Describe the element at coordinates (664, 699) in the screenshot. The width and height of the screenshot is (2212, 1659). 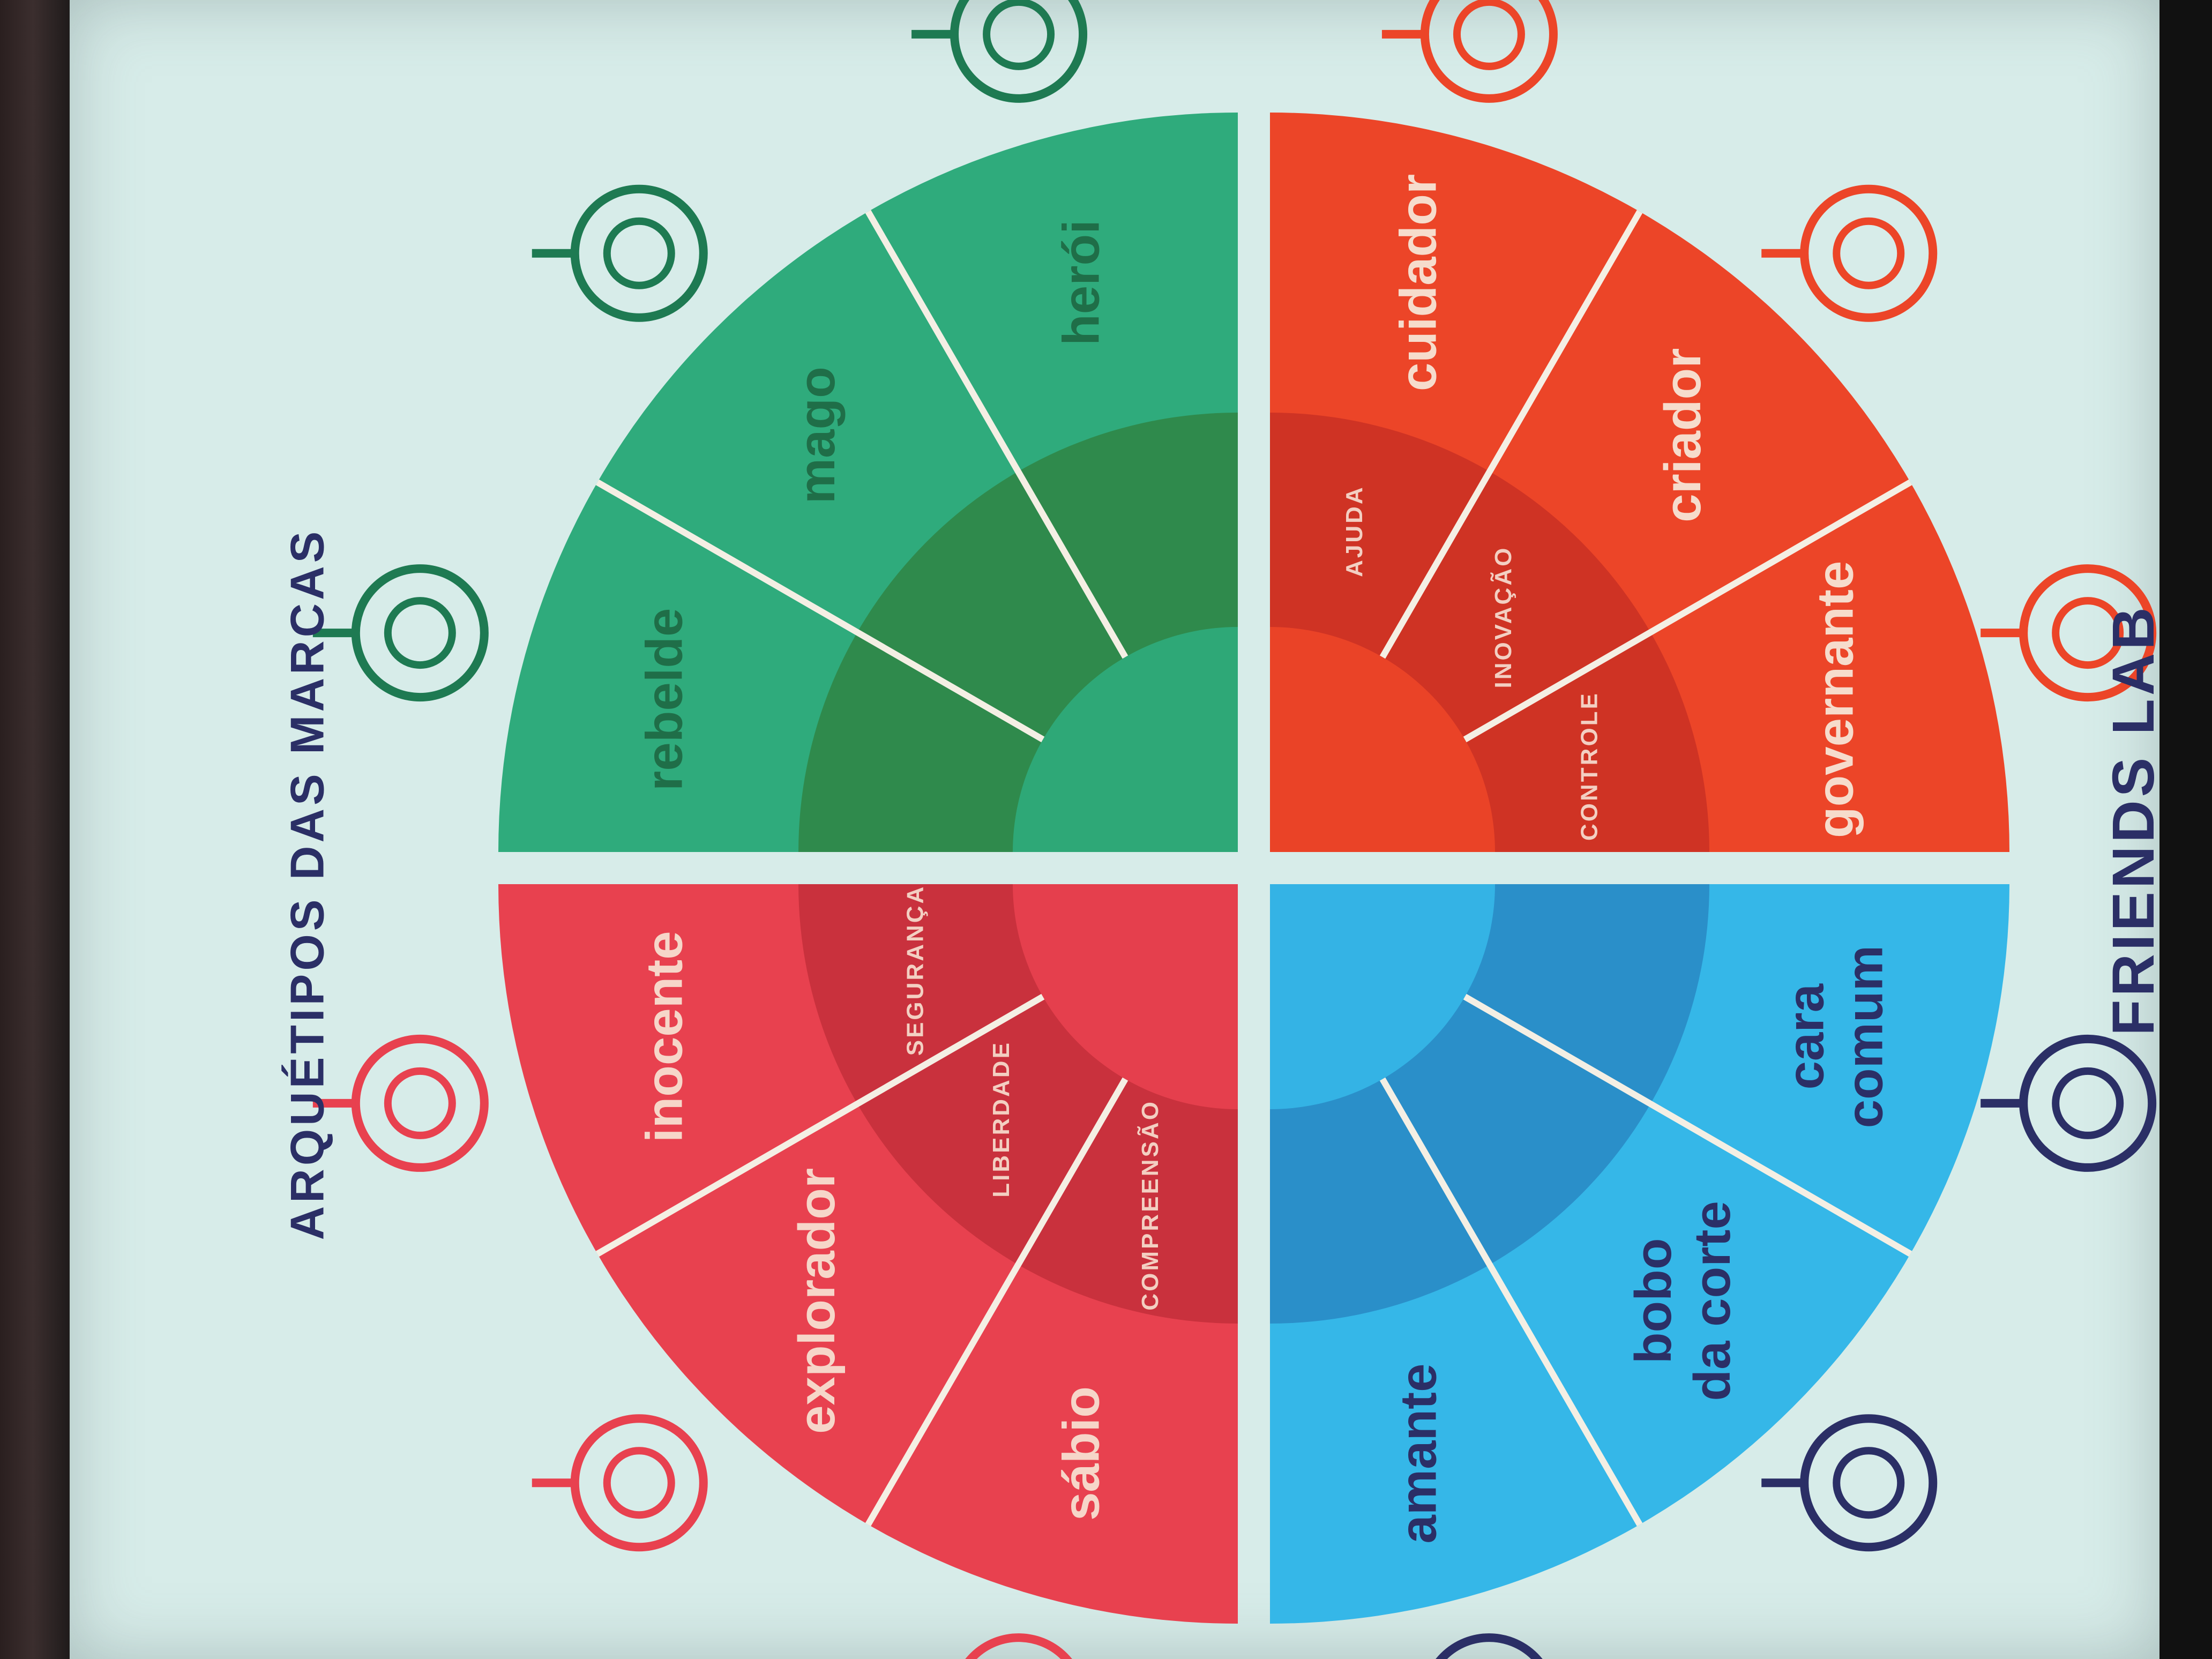
I see `segment-label-green-0: rebelde` at that location.